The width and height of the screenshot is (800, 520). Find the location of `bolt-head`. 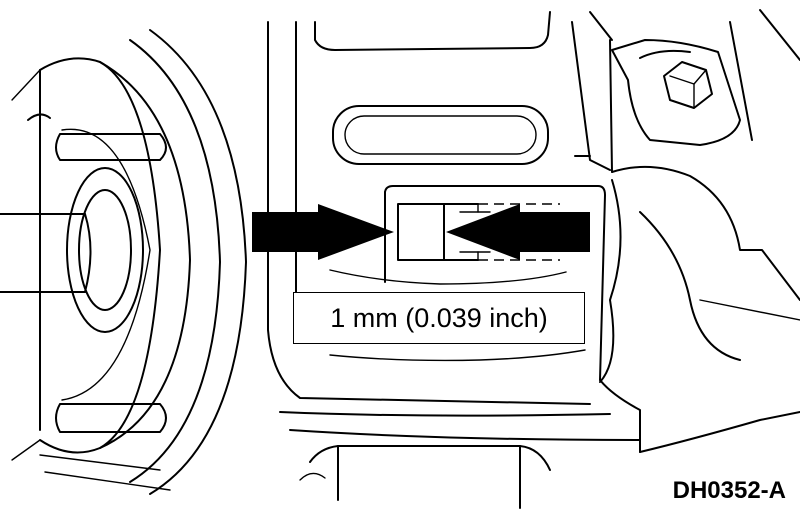

bolt-head is located at coordinates (688, 85).